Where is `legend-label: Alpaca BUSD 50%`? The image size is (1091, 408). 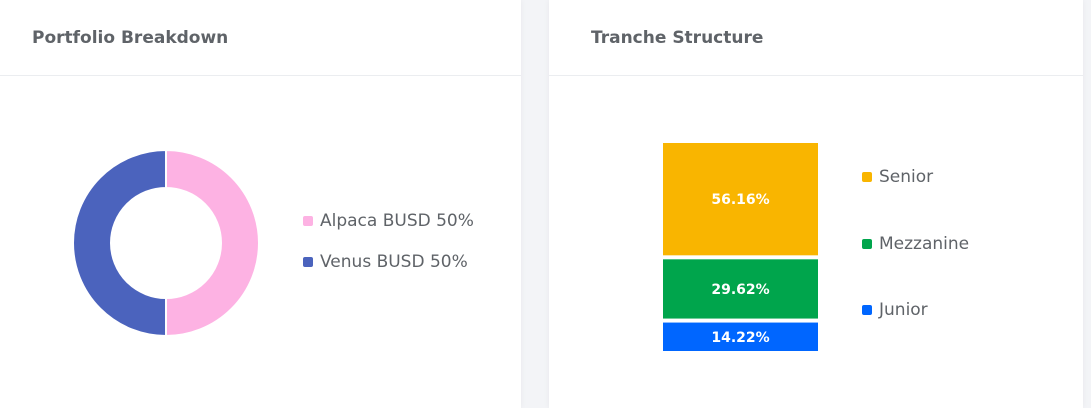
legend-label: Alpaca BUSD 50% is located at coordinates (397, 221).